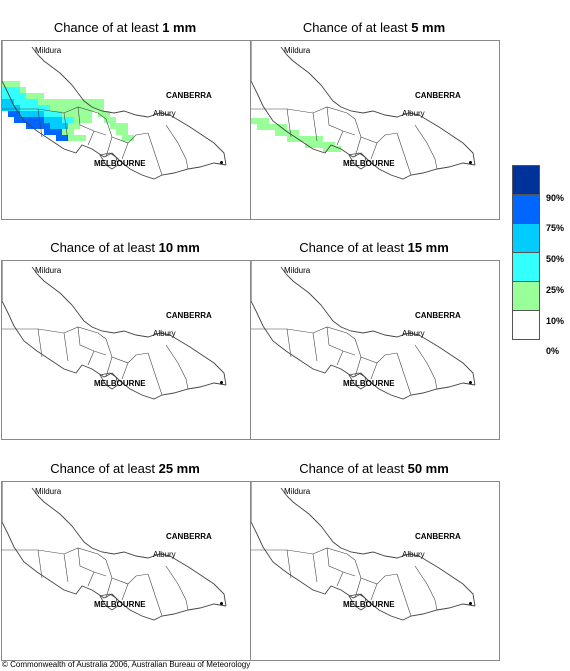 The height and width of the screenshot is (671, 570). I want to click on map-panel-25mm: Mildura CANBERRA Albury MELBOURNE, so click(126, 571).